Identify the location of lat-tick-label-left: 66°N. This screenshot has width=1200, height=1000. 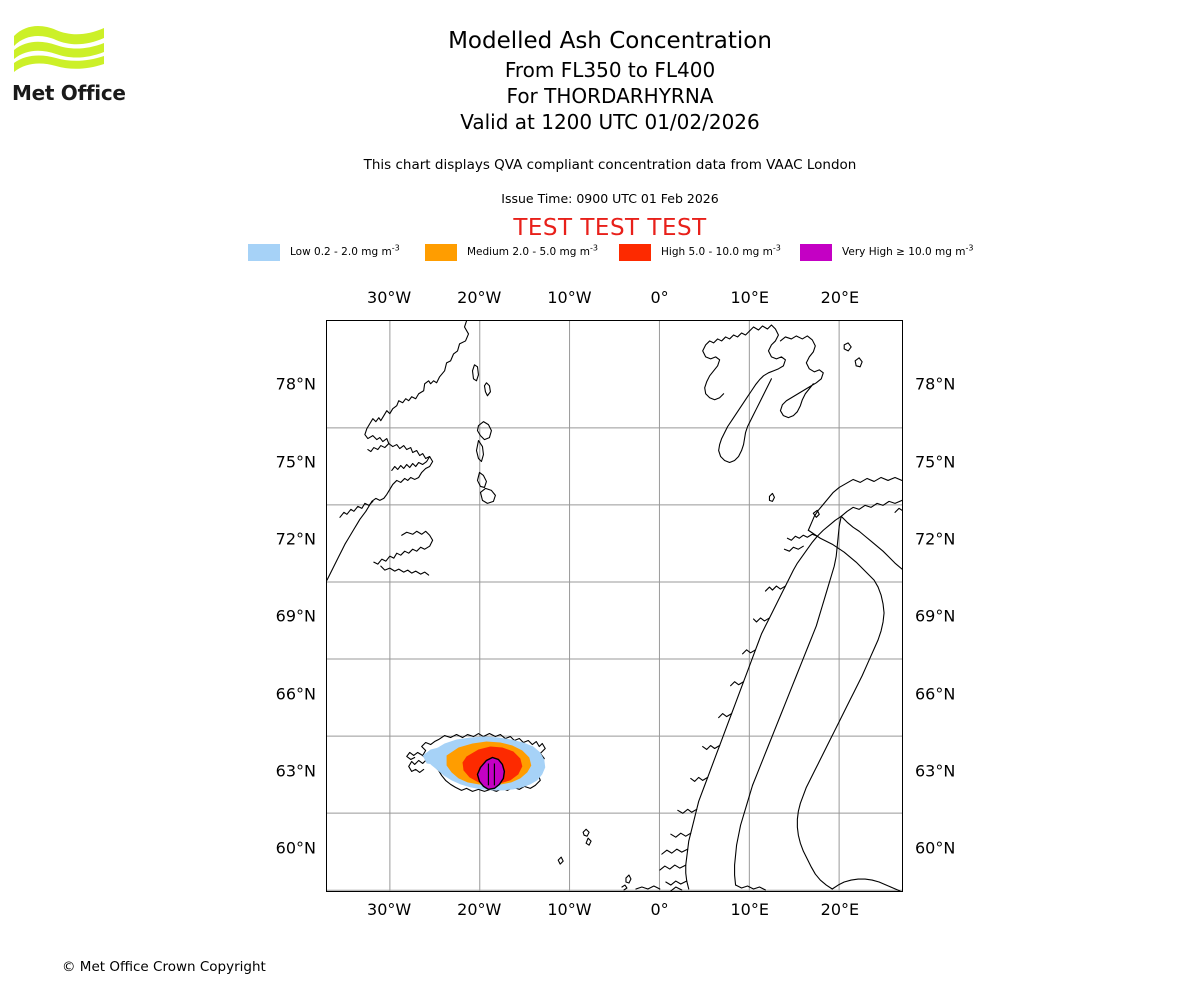
(295, 694).